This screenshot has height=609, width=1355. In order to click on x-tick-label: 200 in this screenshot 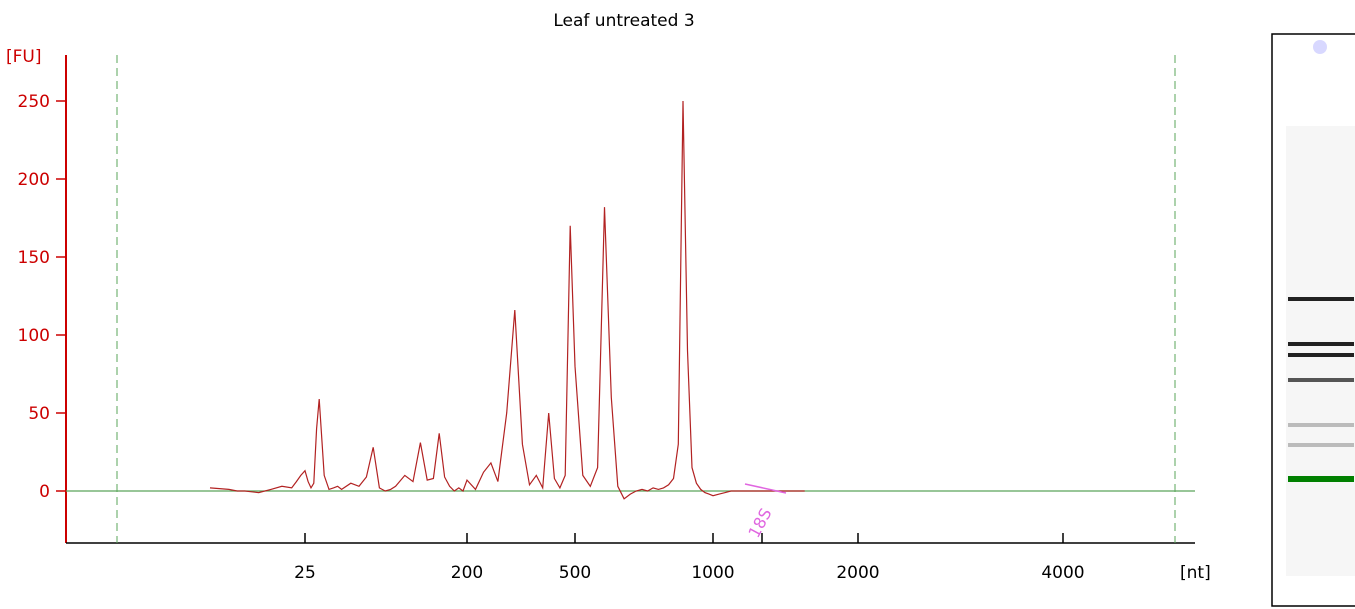, I will do `click(467, 573)`.